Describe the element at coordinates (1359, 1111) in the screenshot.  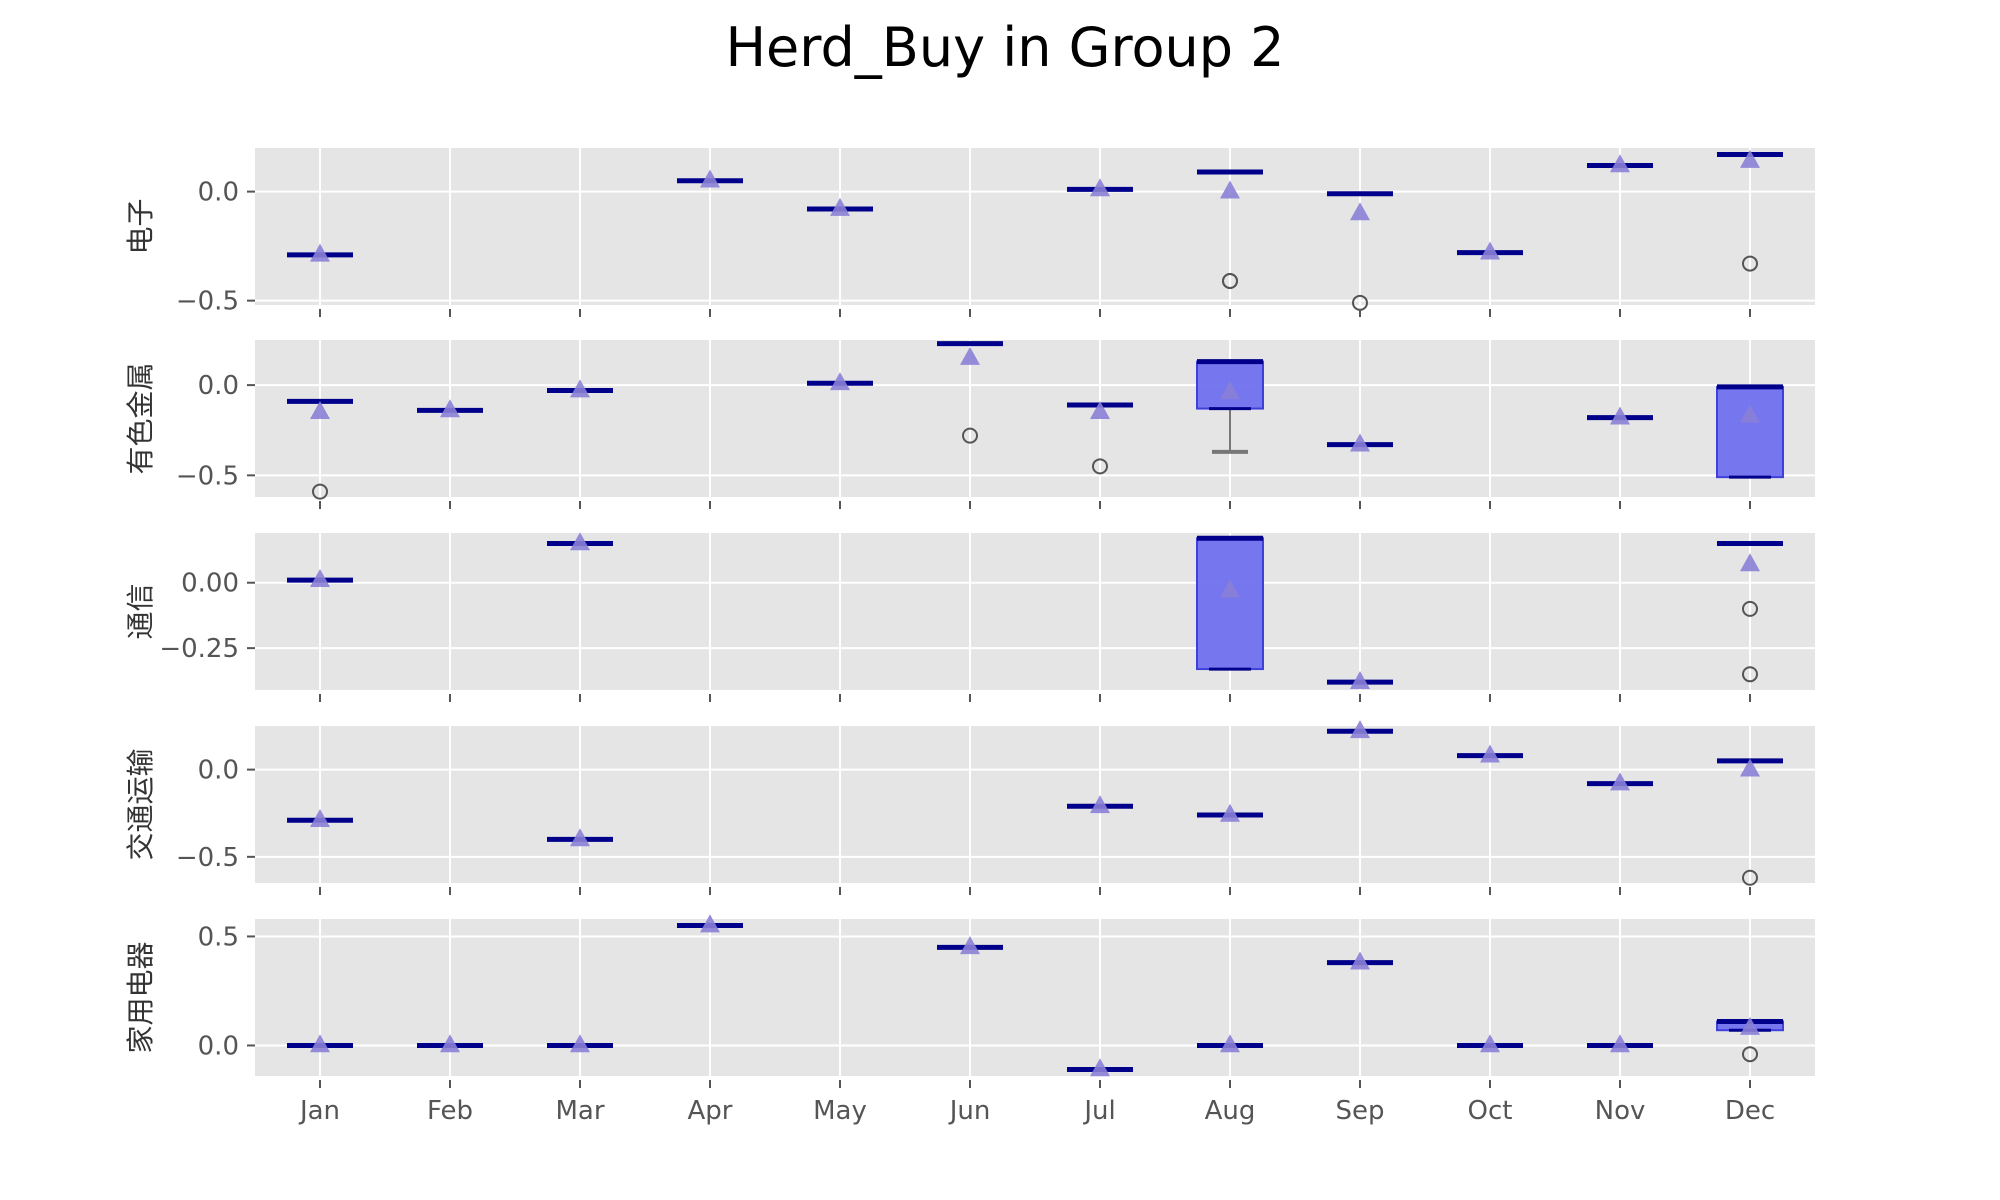
I see `x-tick-label: Sep` at that location.